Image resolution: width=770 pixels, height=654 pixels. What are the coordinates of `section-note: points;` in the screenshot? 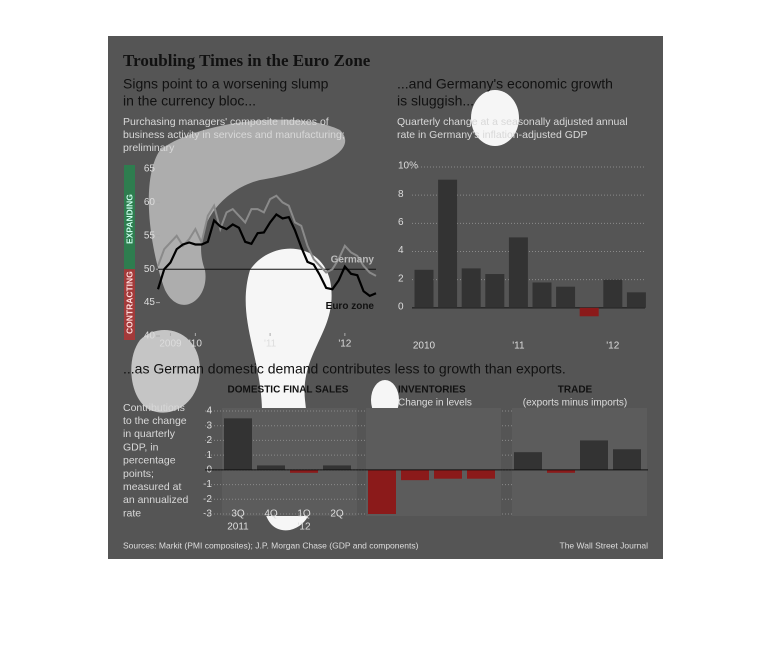 It's located at (138, 474).